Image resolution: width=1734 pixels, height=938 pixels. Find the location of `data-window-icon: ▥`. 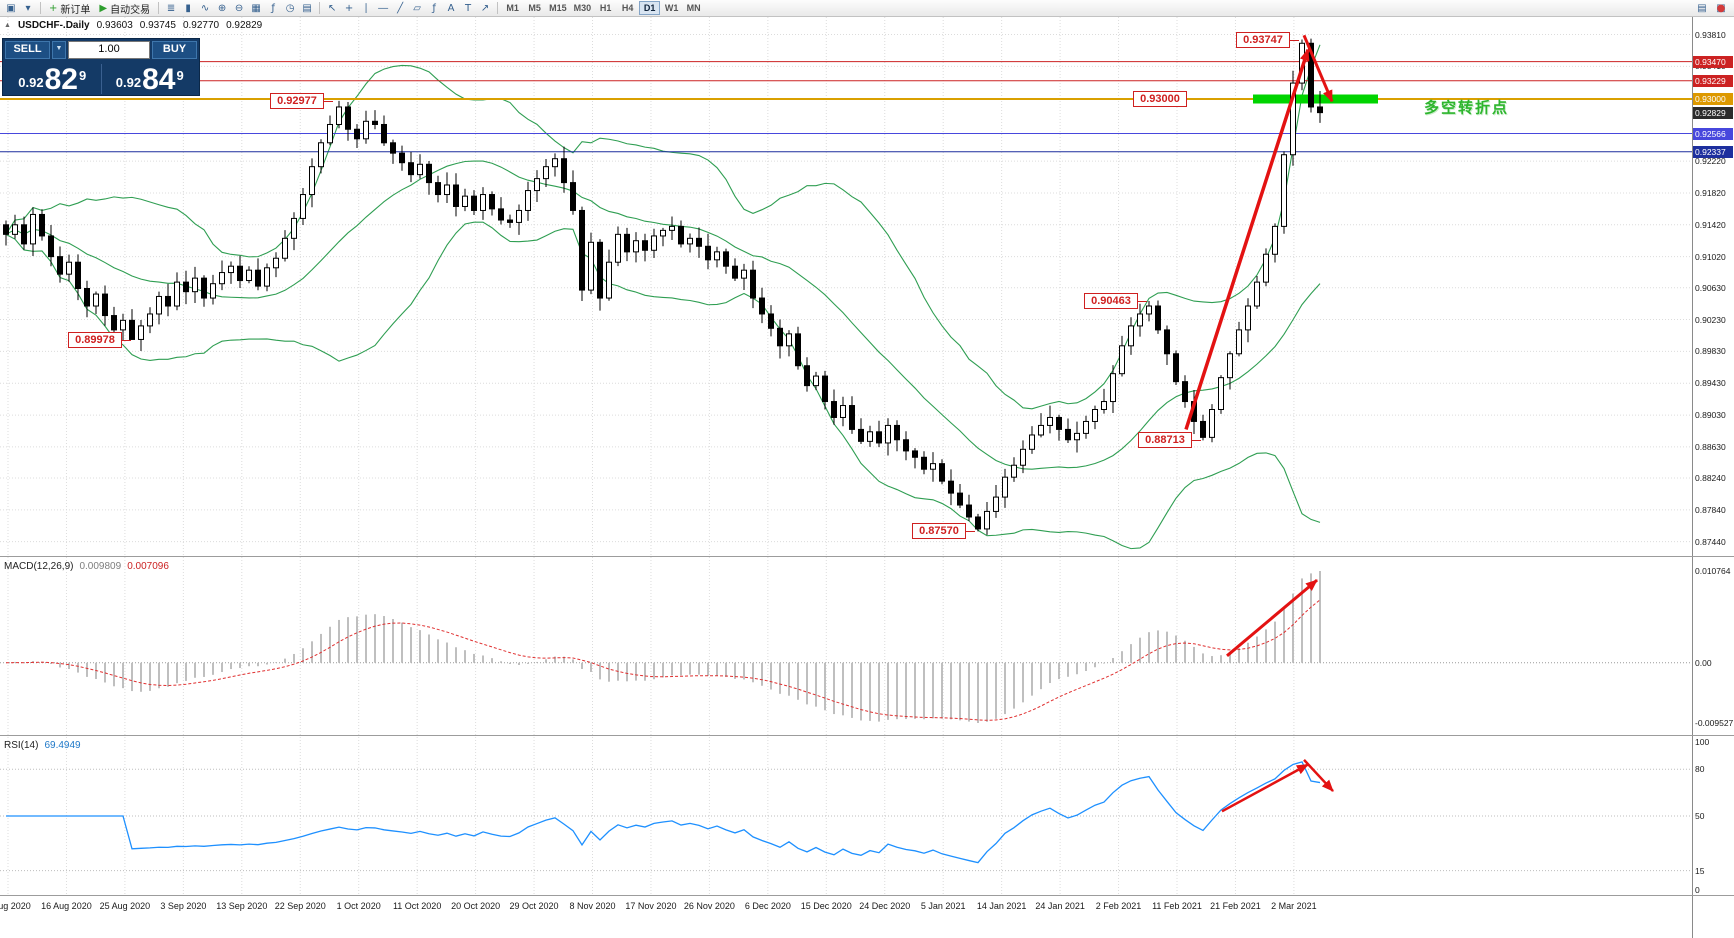

data-window-icon: ▥ is located at coordinates (1721, 8).